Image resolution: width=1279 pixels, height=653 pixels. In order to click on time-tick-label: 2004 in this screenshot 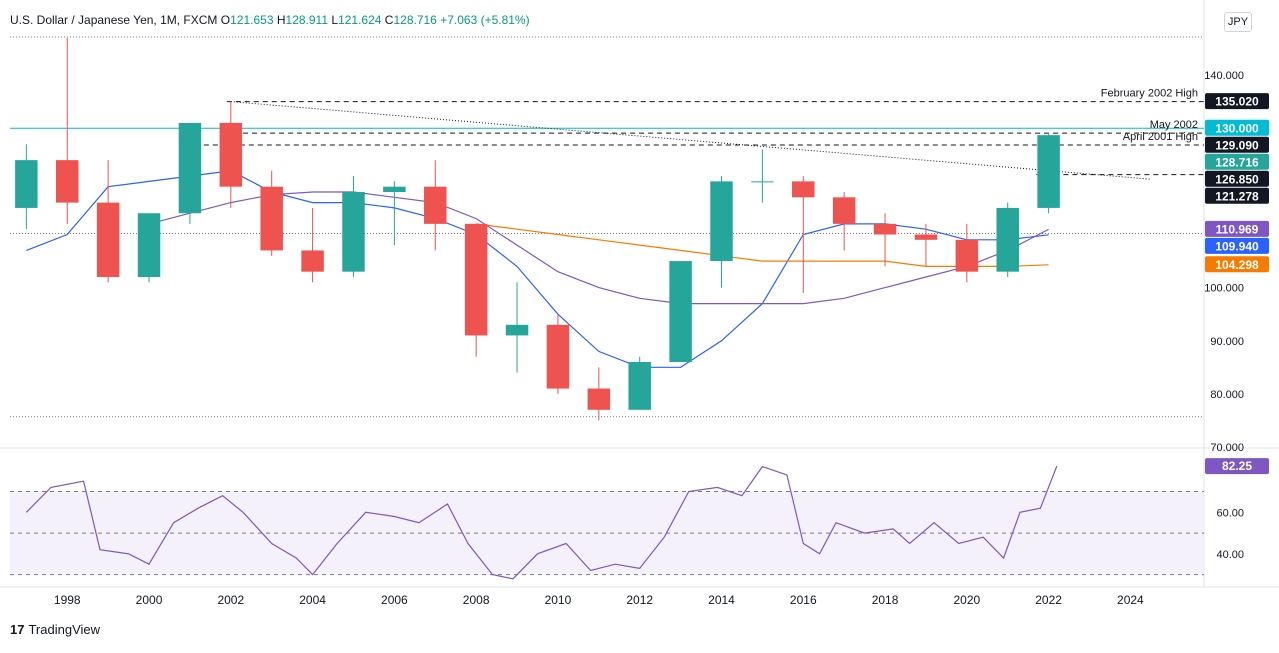, I will do `click(312, 600)`.